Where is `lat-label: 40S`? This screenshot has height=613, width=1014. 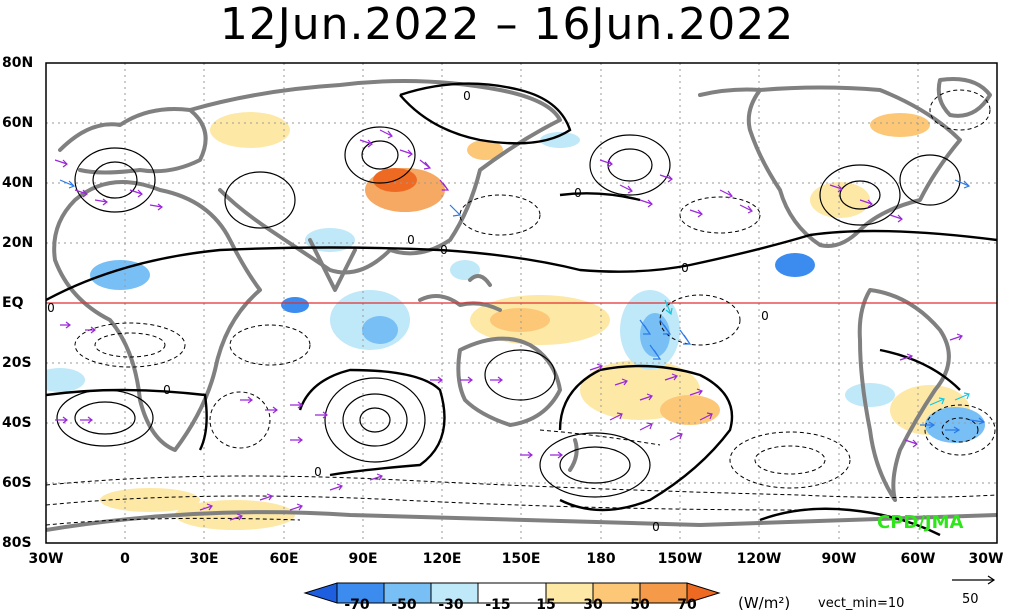
lat-label: 40S is located at coordinates (17, 423).